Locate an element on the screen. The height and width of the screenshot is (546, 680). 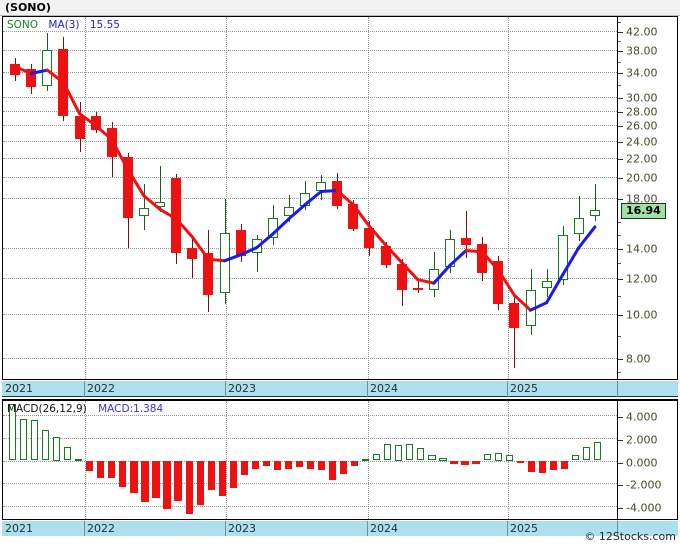
macd-vertical-gridline is located at coordinates (226, 460).